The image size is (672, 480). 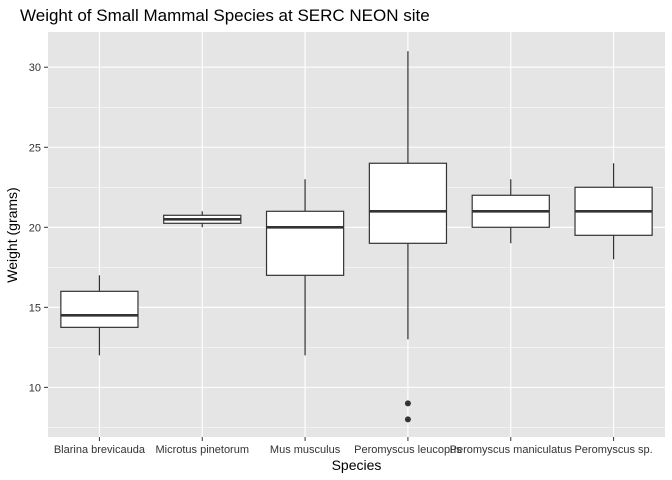 What do you see at coordinates (35, 228) in the screenshot?
I see `y-tick-label: 20` at bounding box center [35, 228].